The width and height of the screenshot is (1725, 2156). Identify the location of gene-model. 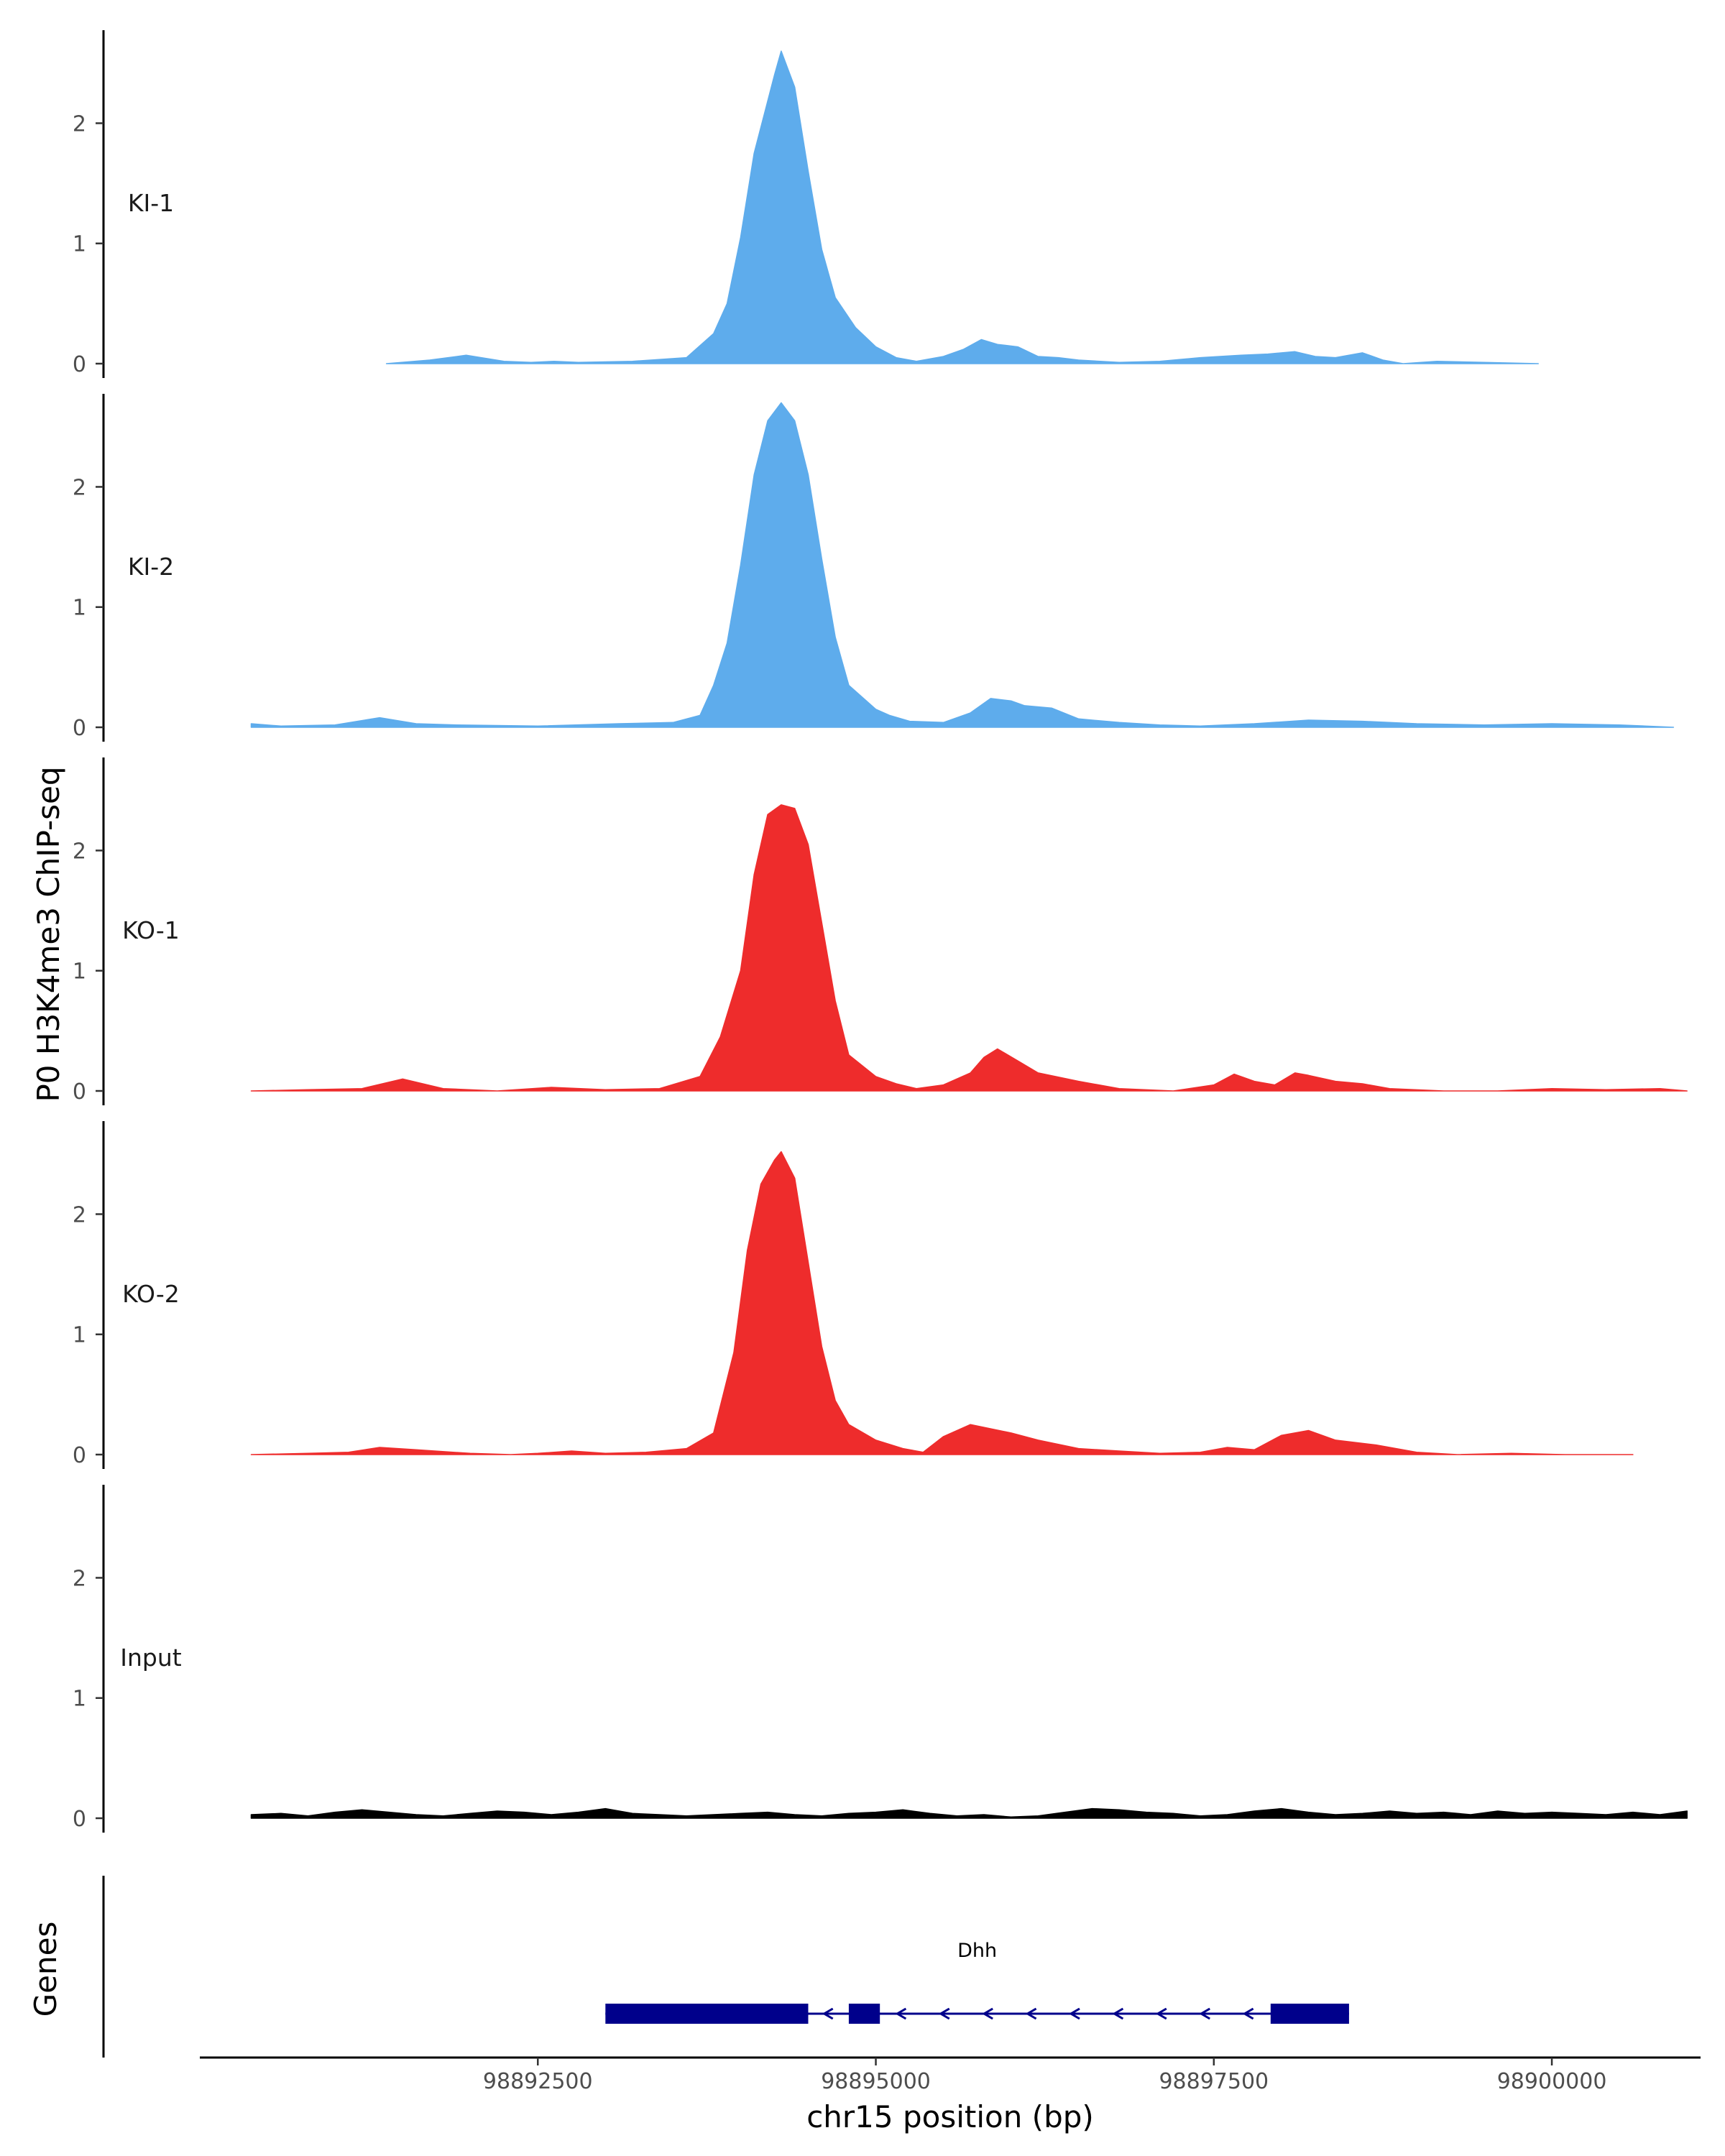
(977, 2014).